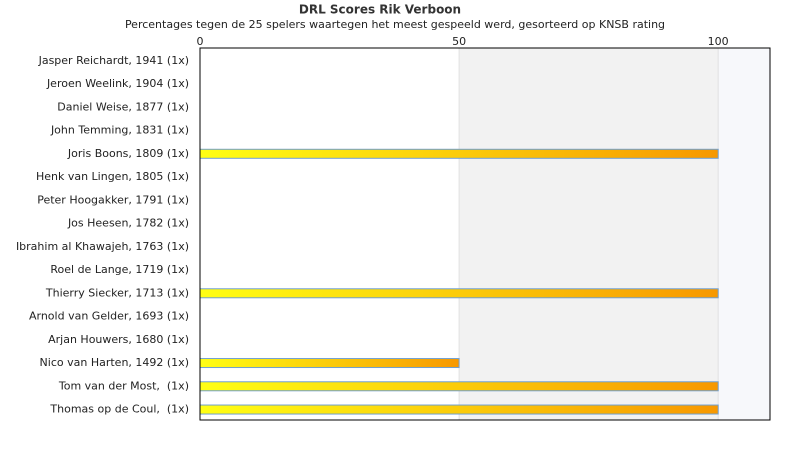  Describe the element at coordinates (102, 246) in the screenshot. I see `y-tick-label: Ibrahim al Khawajeh, 1763 (1x)` at that location.